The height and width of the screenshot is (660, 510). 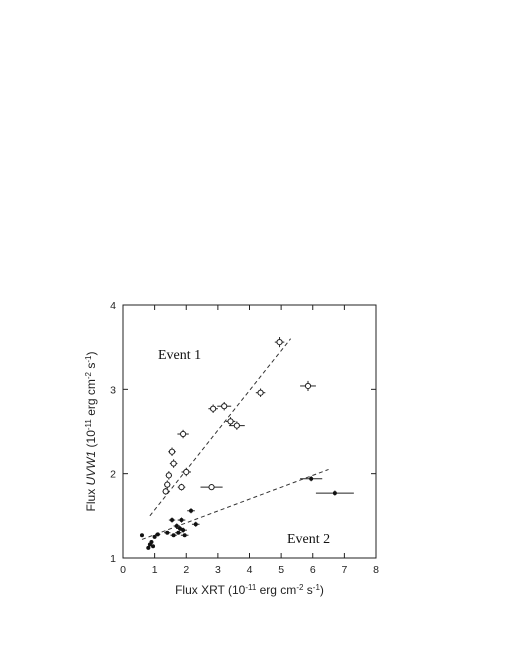 I want to click on x-tick-label: 7, so click(x=344, y=570).